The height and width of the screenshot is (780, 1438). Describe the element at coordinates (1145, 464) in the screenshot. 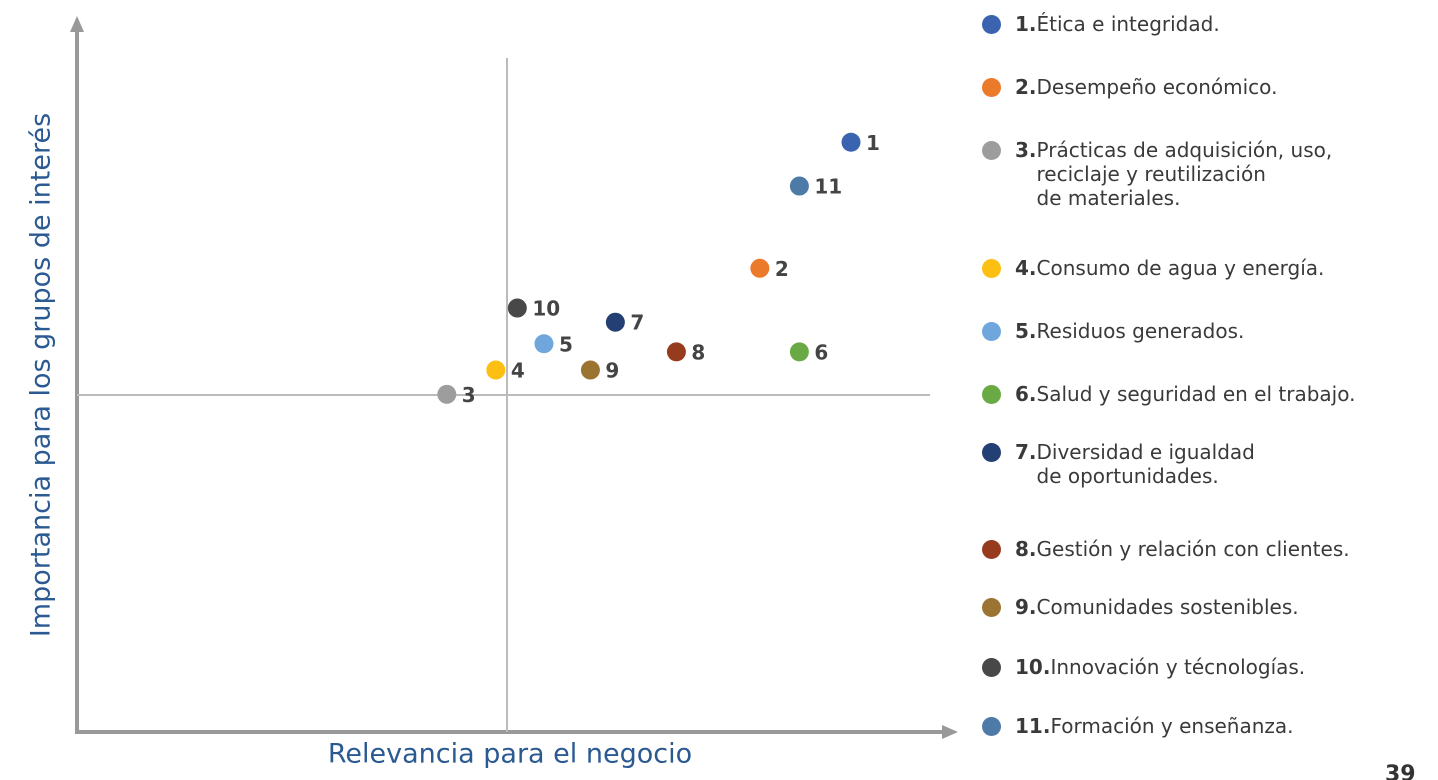

I see `legend-text: Diversidad e igualdad de oportunidades.` at that location.